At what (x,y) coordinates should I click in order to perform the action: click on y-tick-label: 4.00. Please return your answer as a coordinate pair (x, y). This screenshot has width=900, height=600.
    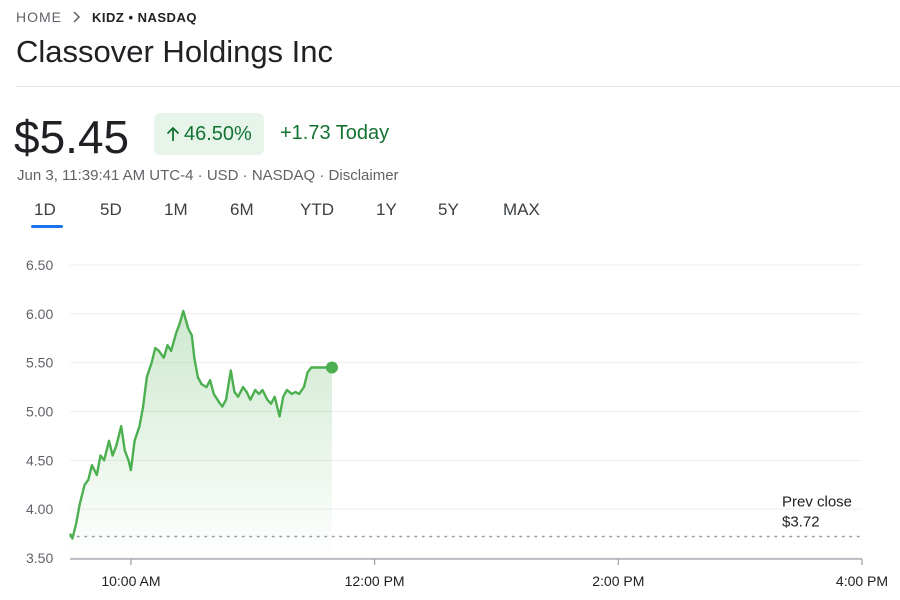
    Looking at the image, I should click on (39, 509).